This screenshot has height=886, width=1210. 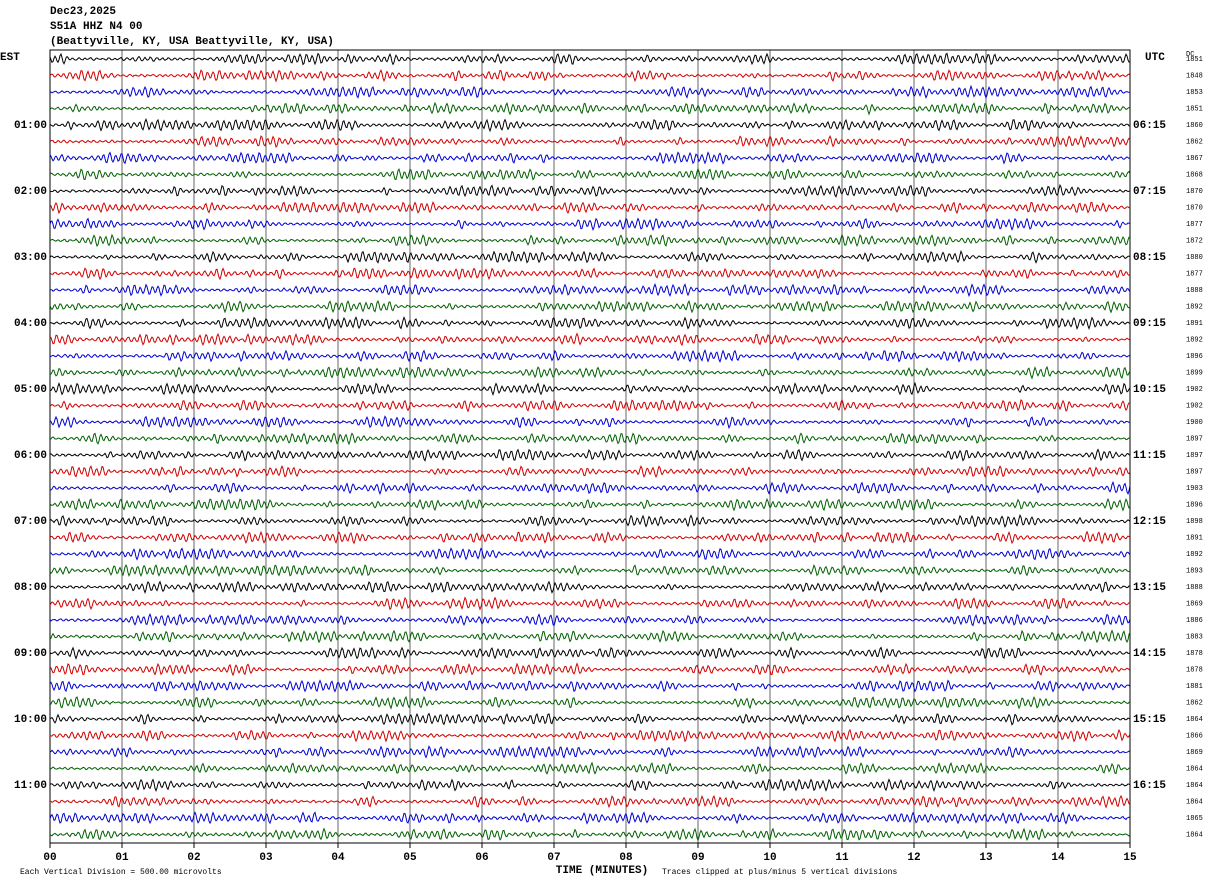 I want to click on trace-offset: 1883, so click(x=1194, y=637).